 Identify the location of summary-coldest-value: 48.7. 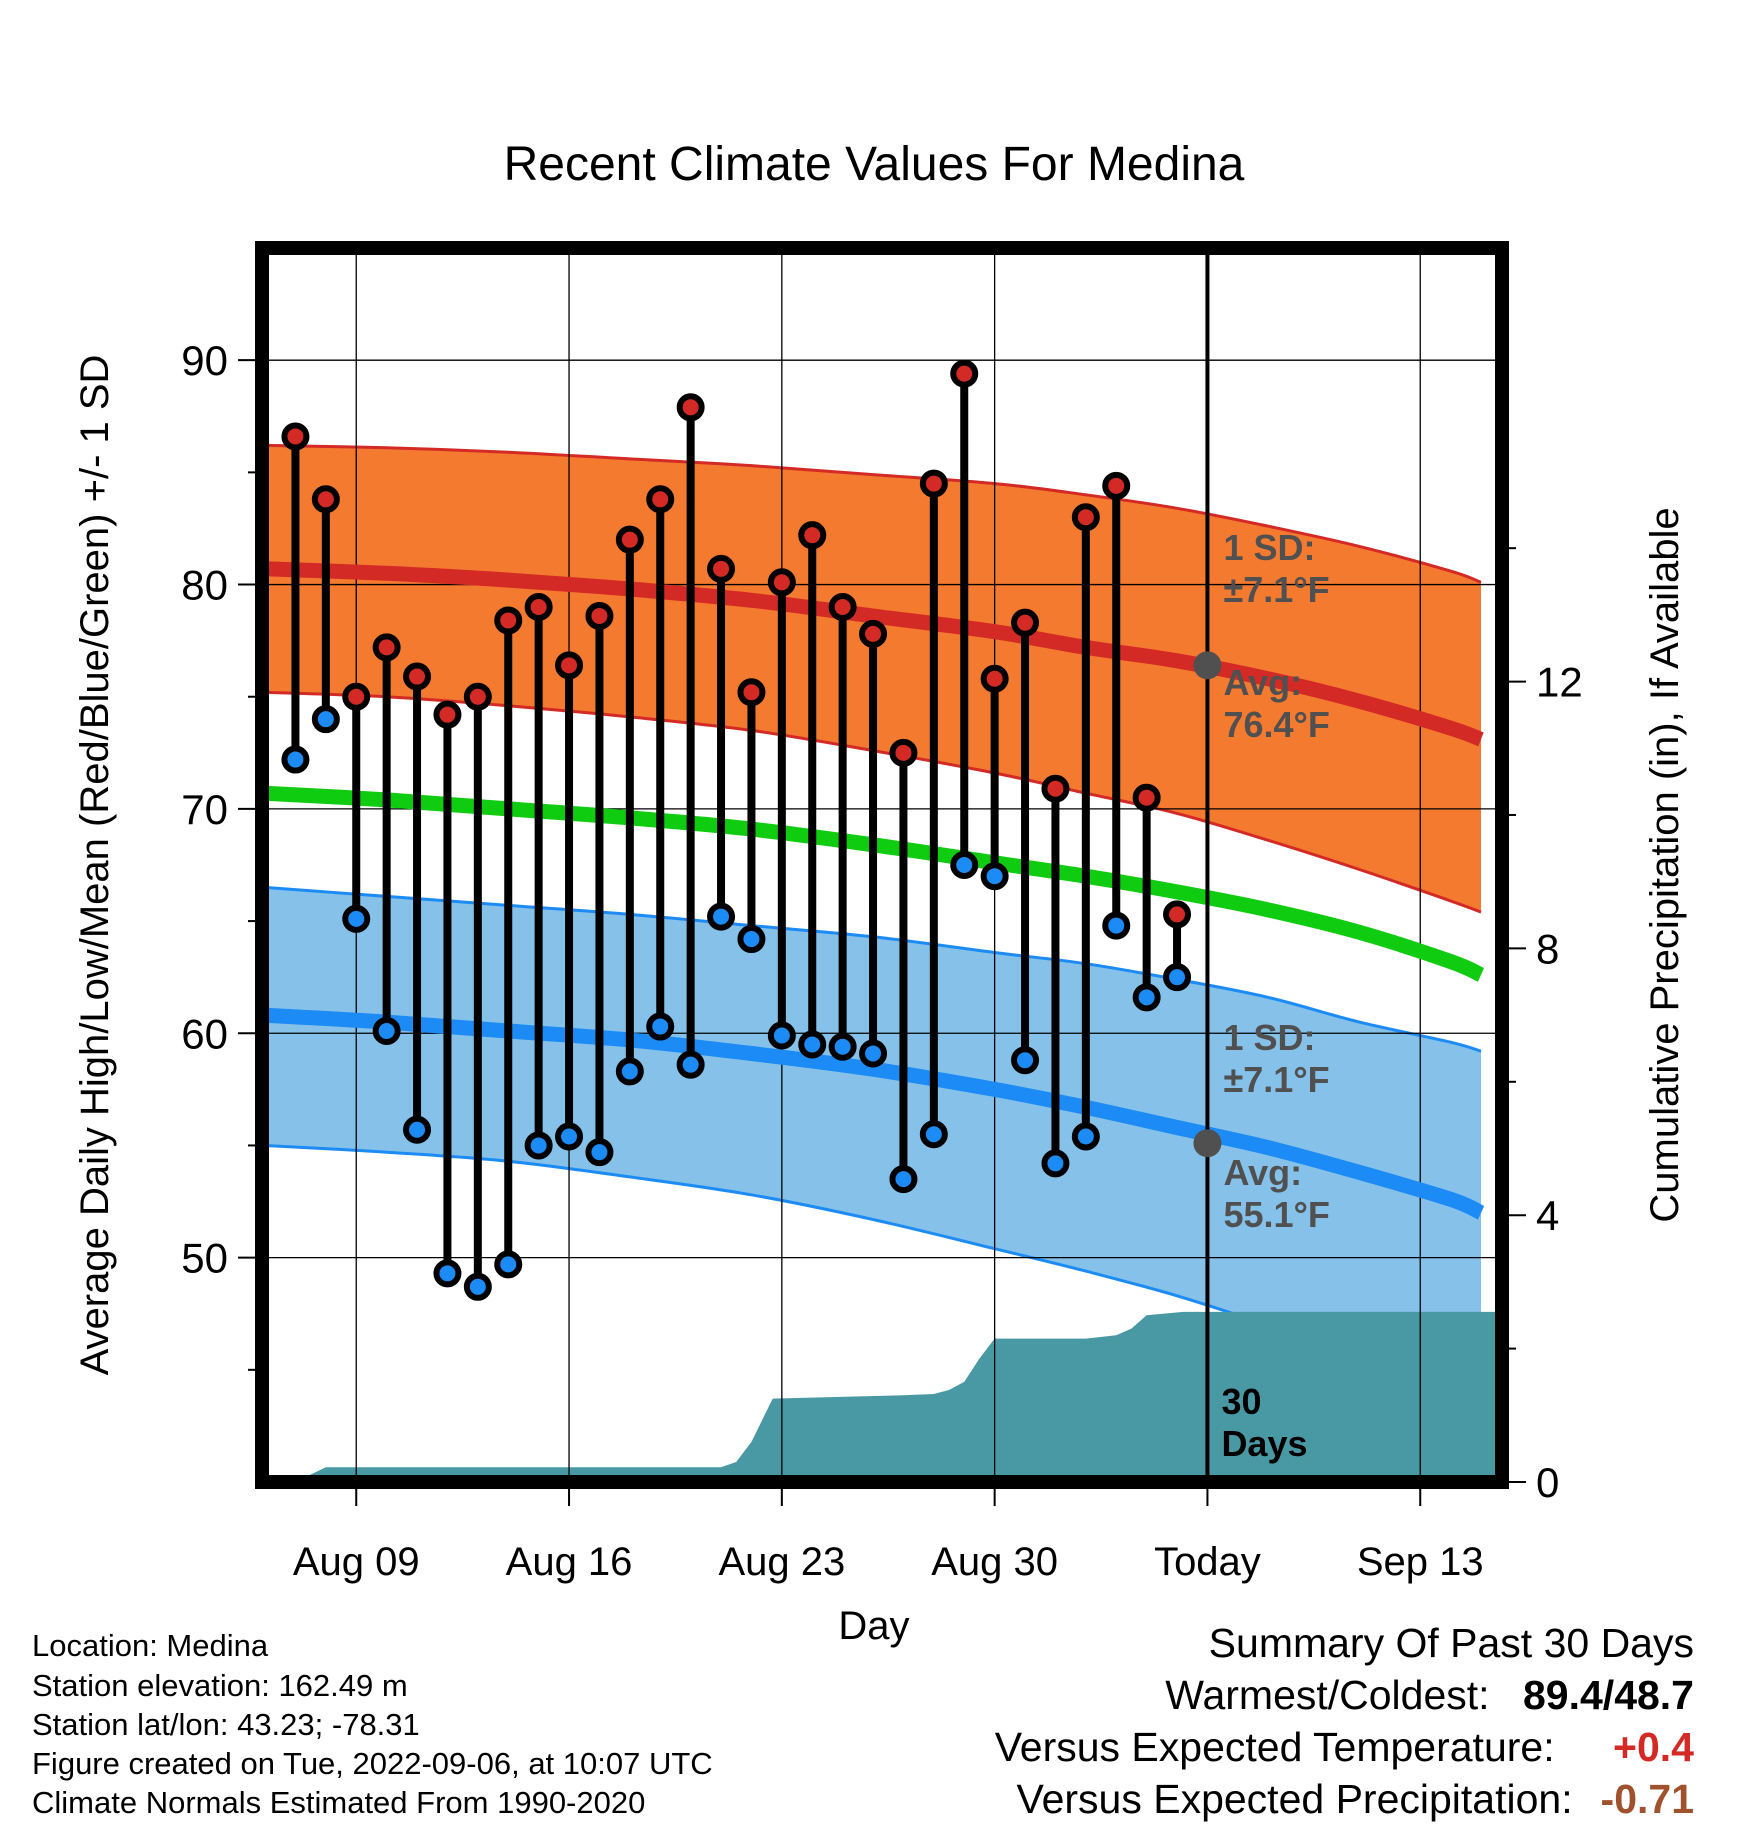
(1654, 1695).